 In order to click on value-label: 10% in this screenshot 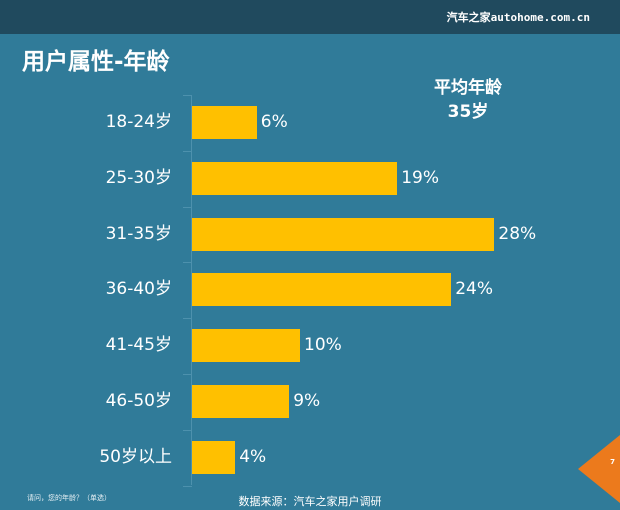, I will do `click(323, 345)`.